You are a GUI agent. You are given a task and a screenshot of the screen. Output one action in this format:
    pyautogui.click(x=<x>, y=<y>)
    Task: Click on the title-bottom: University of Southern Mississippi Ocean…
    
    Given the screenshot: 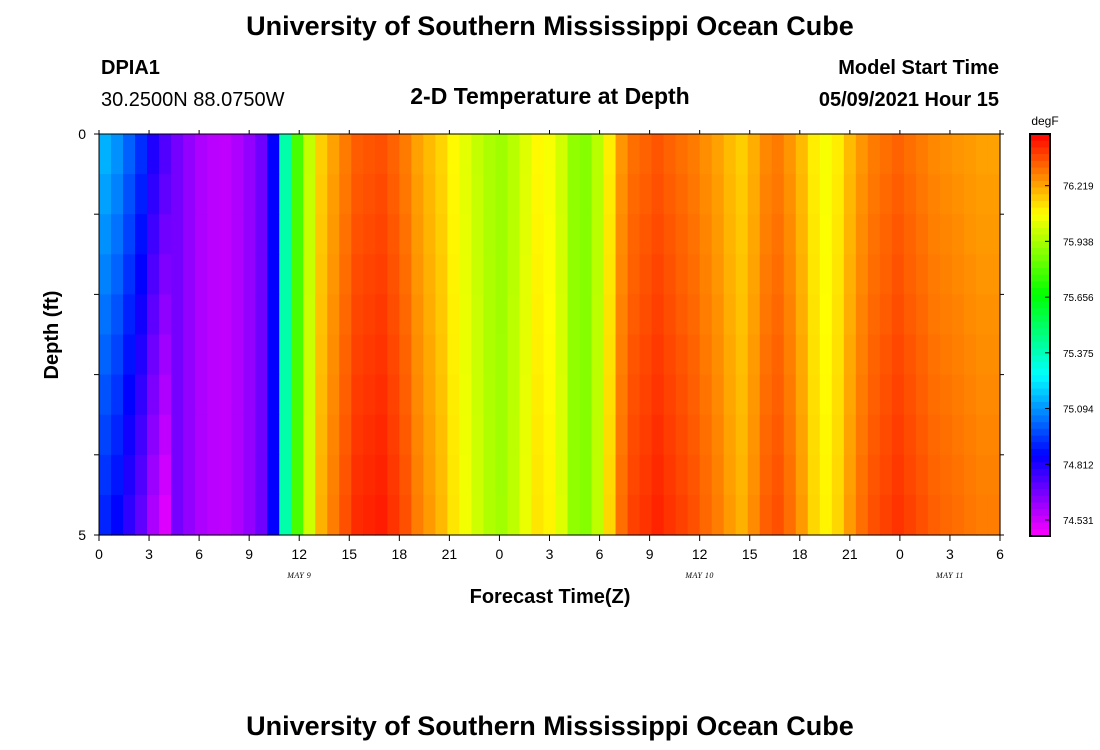 What is the action you would take?
    pyautogui.click(x=550, y=726)
    